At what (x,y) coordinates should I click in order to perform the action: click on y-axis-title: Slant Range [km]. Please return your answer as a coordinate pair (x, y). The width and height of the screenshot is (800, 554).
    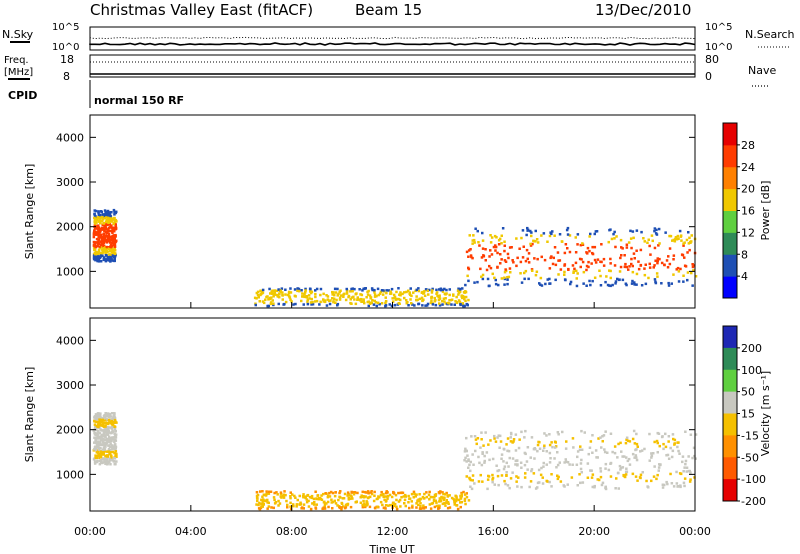
    Looking at the image, I should click on (29, 415).